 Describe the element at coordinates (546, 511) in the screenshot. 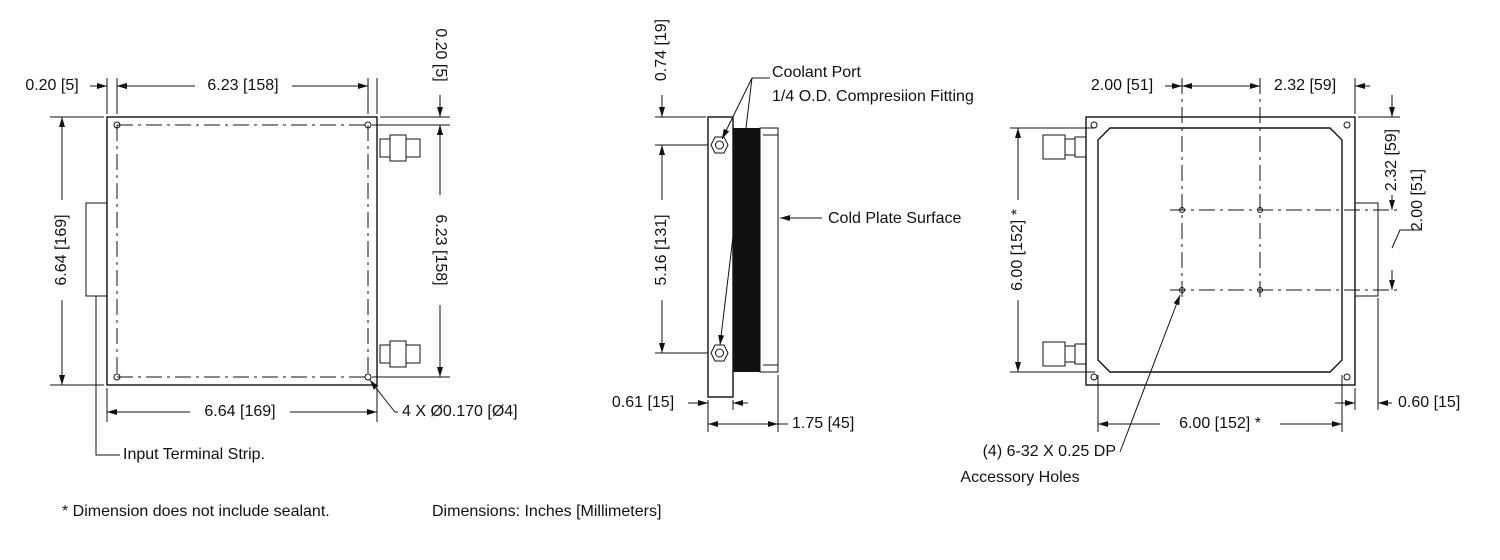

I see `note: Dimensions: Inches [Millimeters]` at that location.